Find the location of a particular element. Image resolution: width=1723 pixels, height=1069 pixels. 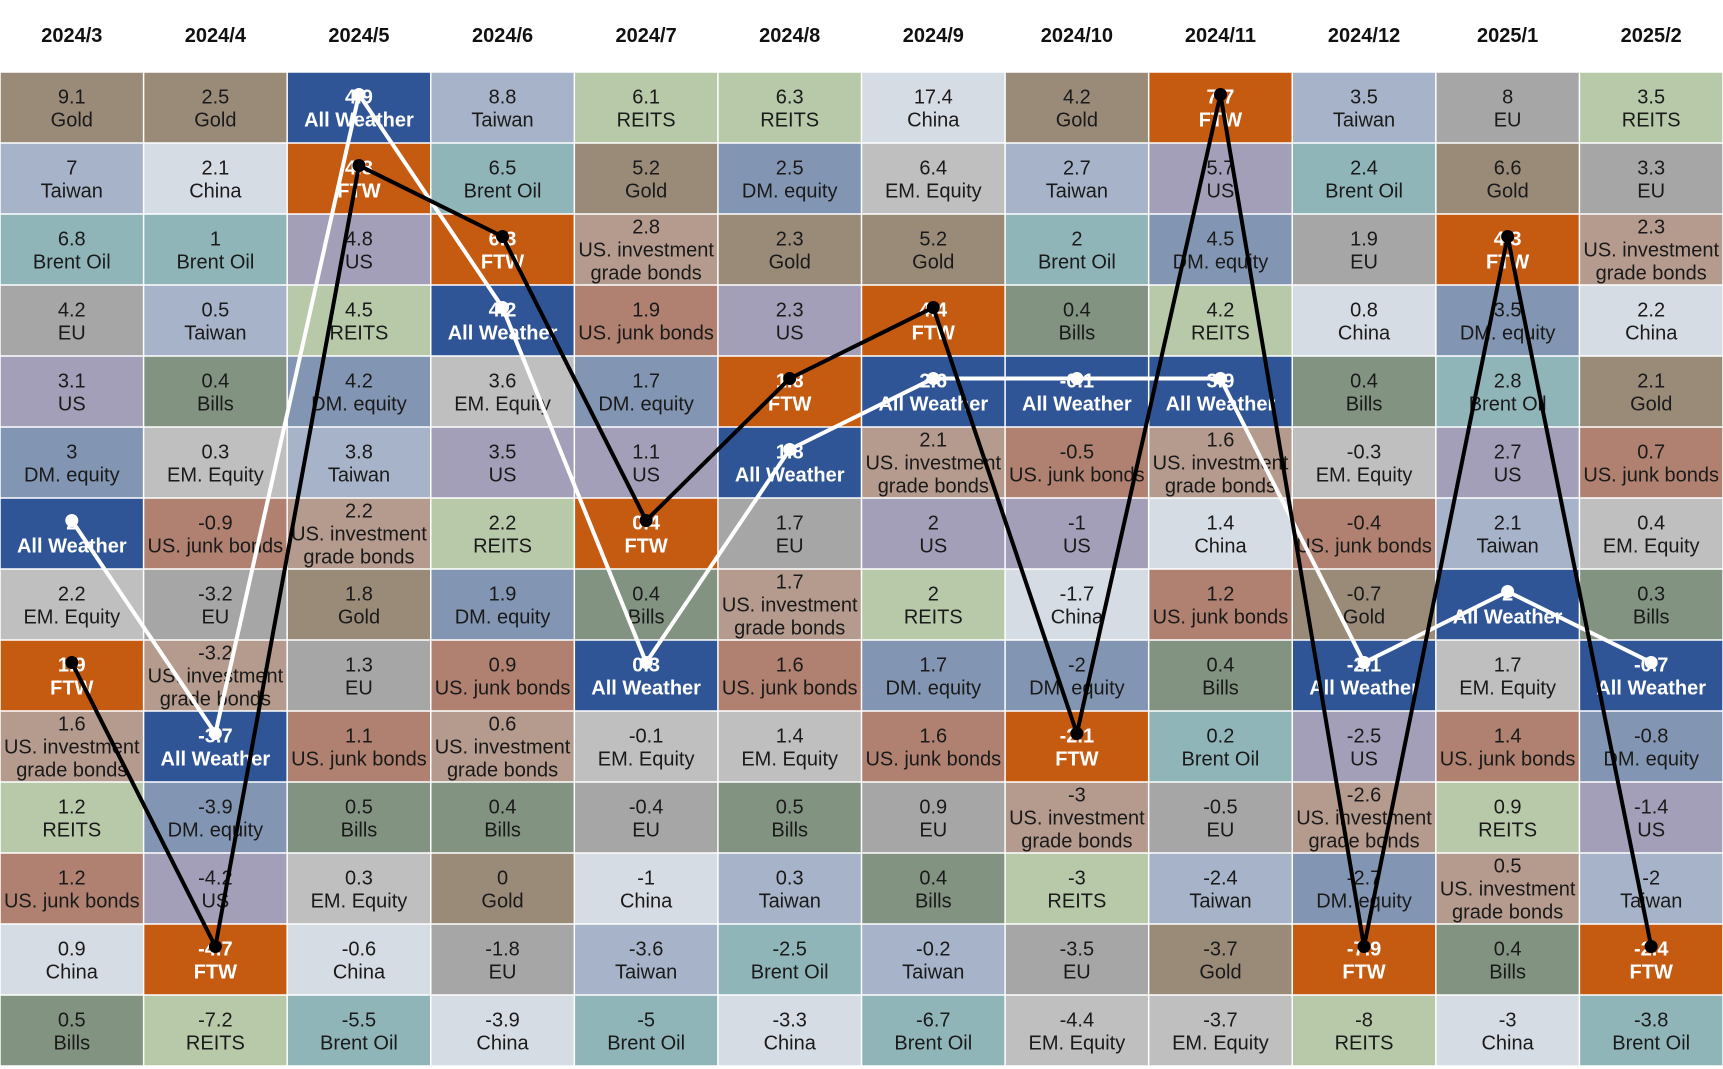

ranking-cell: 3.5US is located at coordinates (502, 462).